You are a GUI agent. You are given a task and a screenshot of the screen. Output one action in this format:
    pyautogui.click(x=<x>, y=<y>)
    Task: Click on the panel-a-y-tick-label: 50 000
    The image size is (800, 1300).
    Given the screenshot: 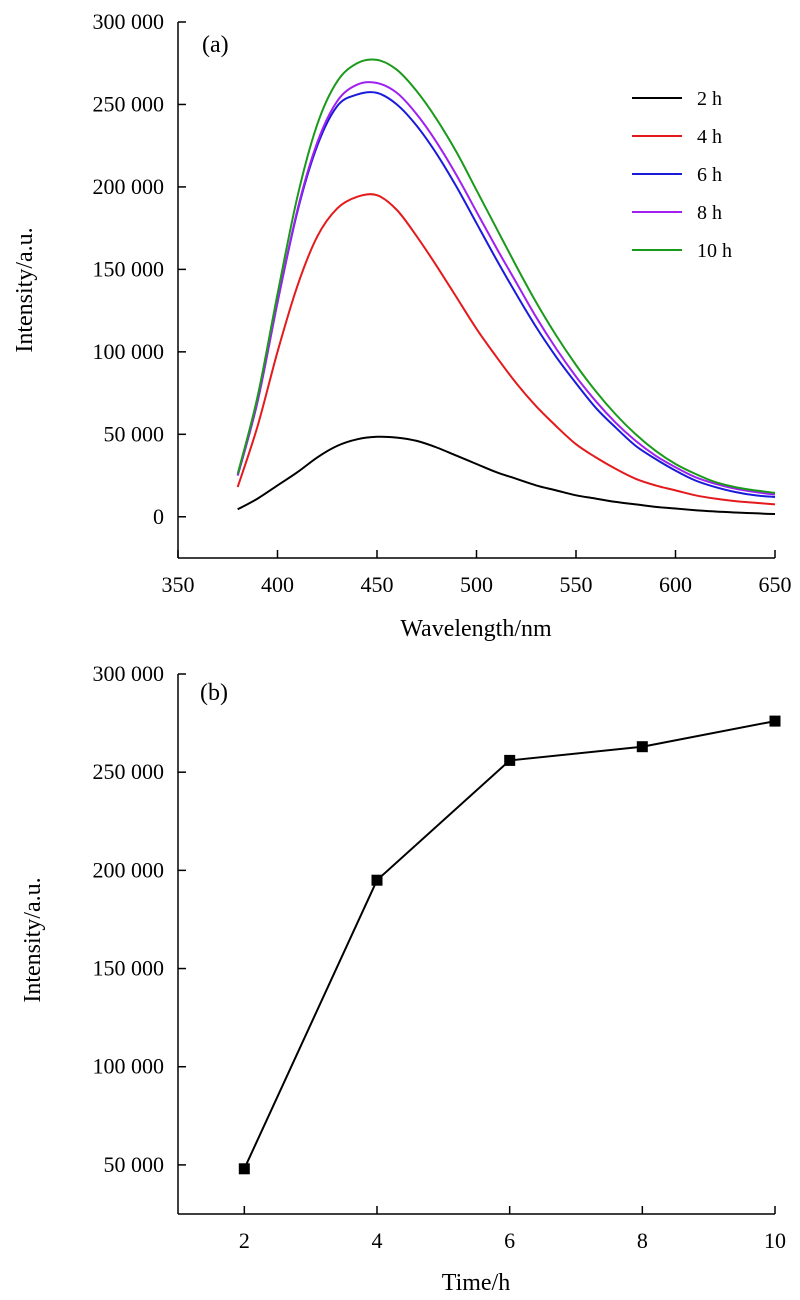 What is the action you would take?
    pyautogui.click(x=134, y=433)
    